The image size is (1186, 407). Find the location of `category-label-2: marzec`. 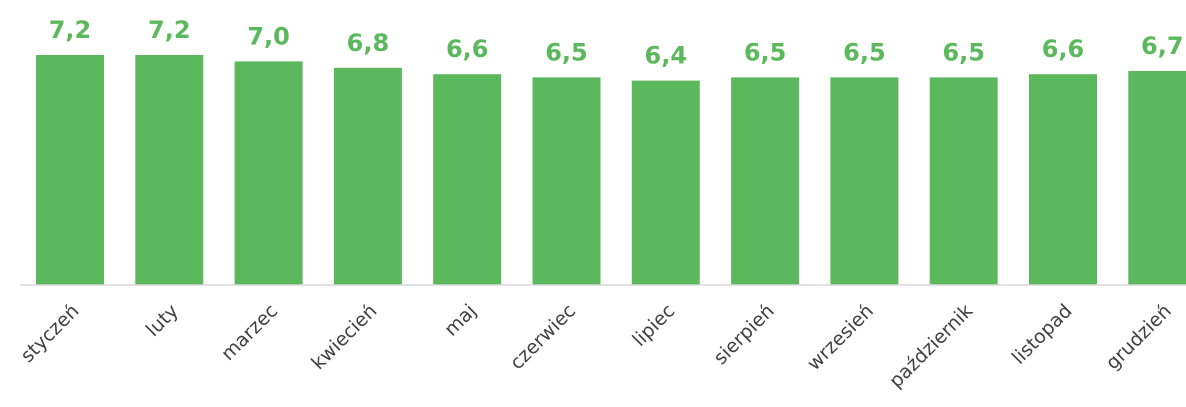

category-label-2: marzec is located at coordinates (249, 332).